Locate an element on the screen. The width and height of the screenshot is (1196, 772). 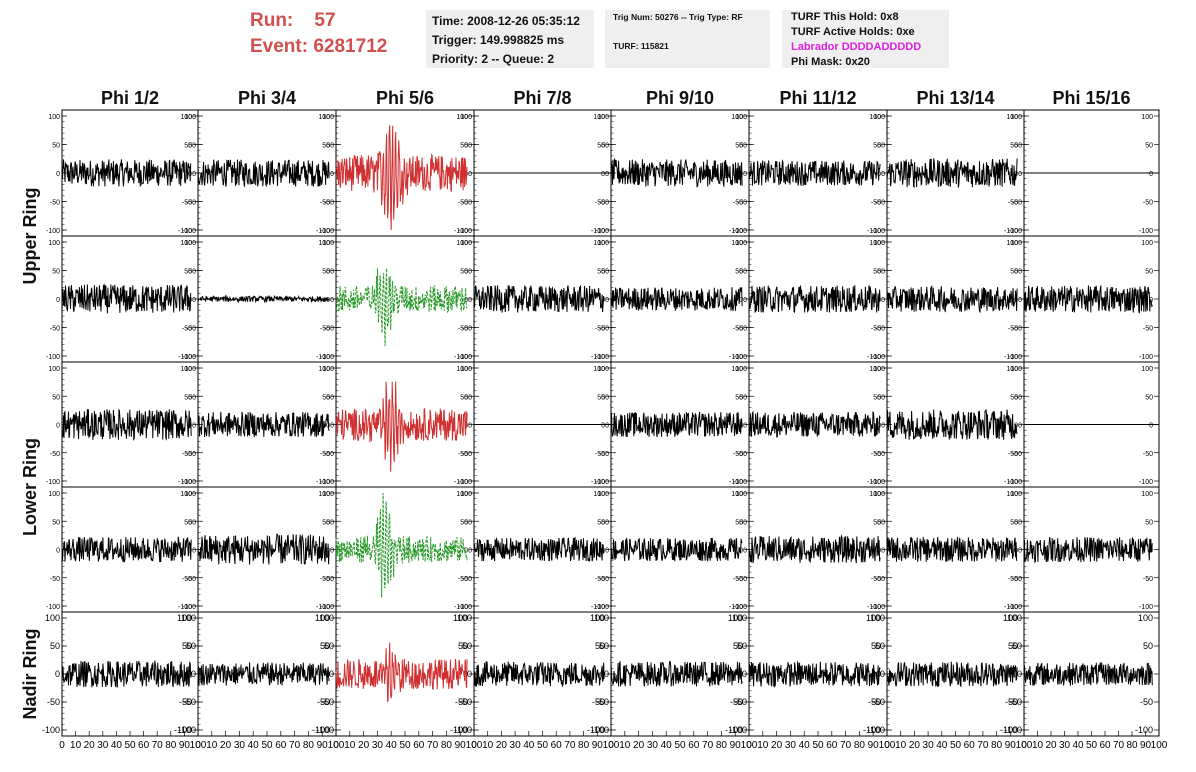
turf-text: TURF: 115821 is located at coordinates (641, 46).